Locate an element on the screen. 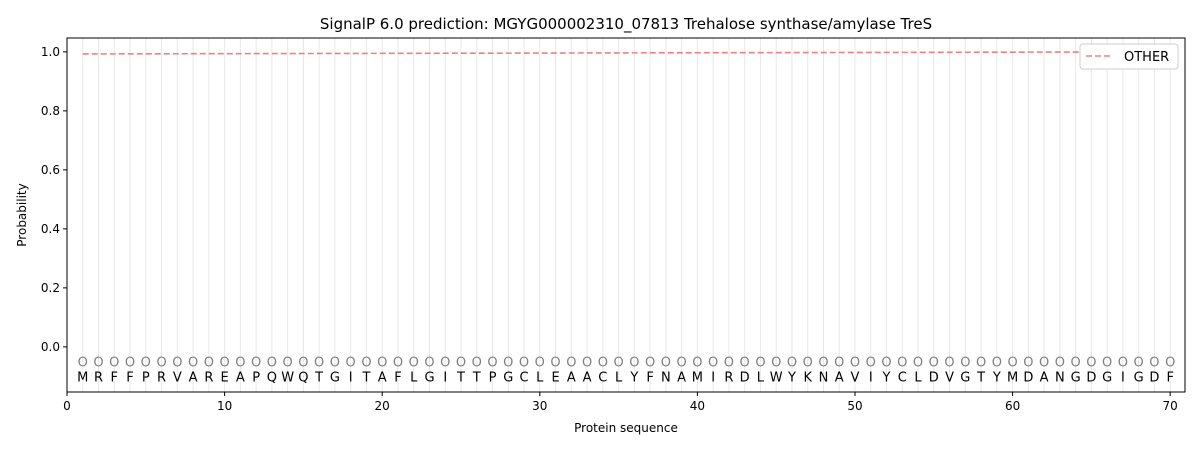  x-tick-label: 20 is located at coordinates (382, 406).